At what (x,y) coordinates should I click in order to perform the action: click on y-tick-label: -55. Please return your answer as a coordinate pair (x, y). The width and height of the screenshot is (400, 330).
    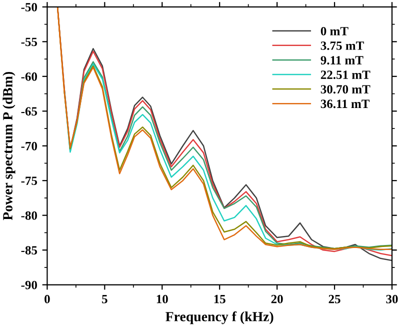
    Looking at the image, I should click on (29, 42).